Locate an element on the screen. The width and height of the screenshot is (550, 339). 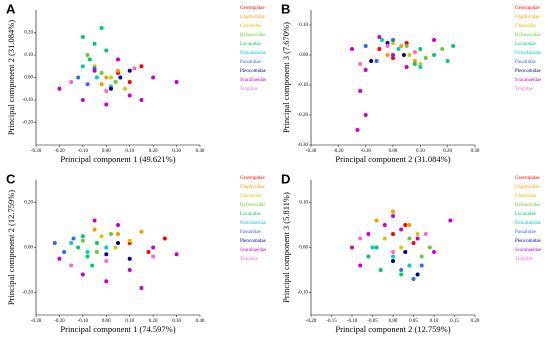
y-axis-title: Principal component 3 (7.670%) is located at coordinates (286, 77).